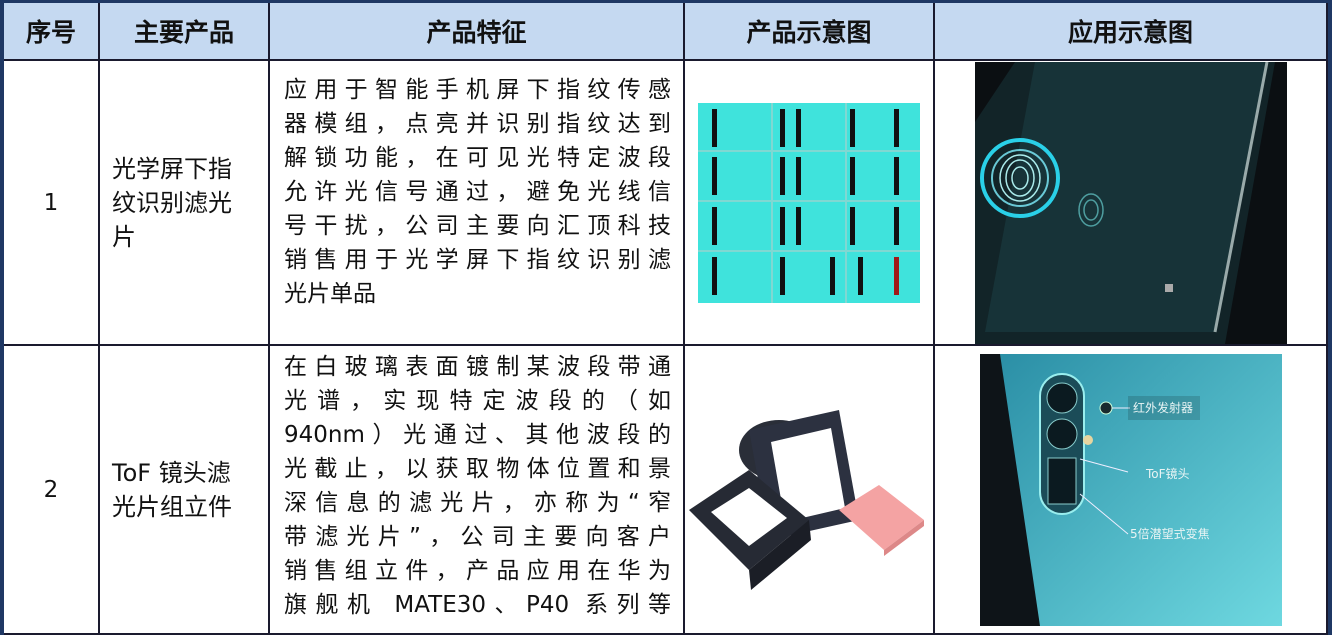  What do you see at coordinates (1163, 407) in the screenshot?
I see `image-label: 红外发射器` at bounding box center [1163, 407].